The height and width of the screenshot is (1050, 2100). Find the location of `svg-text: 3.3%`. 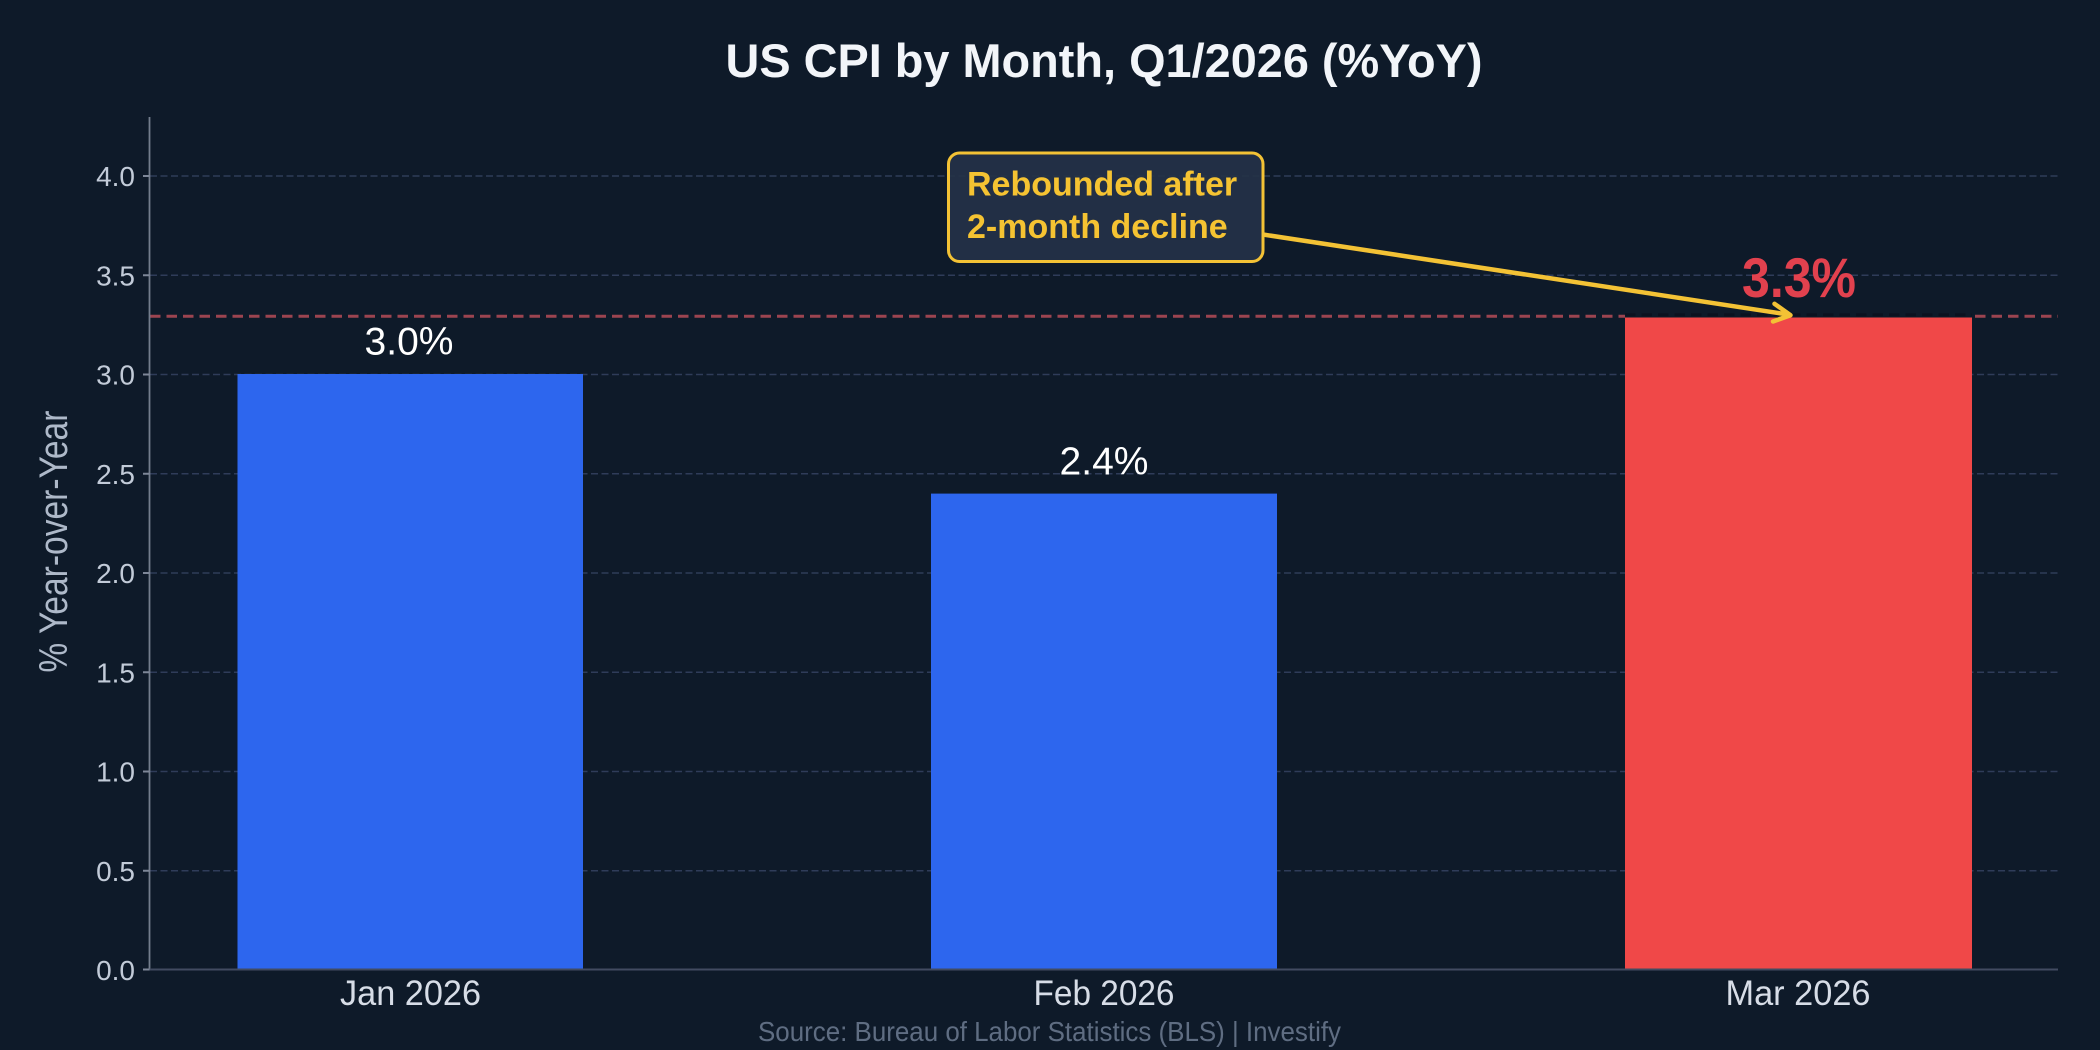

svg-text: 3.3% is located at coordinates (1799, 277).